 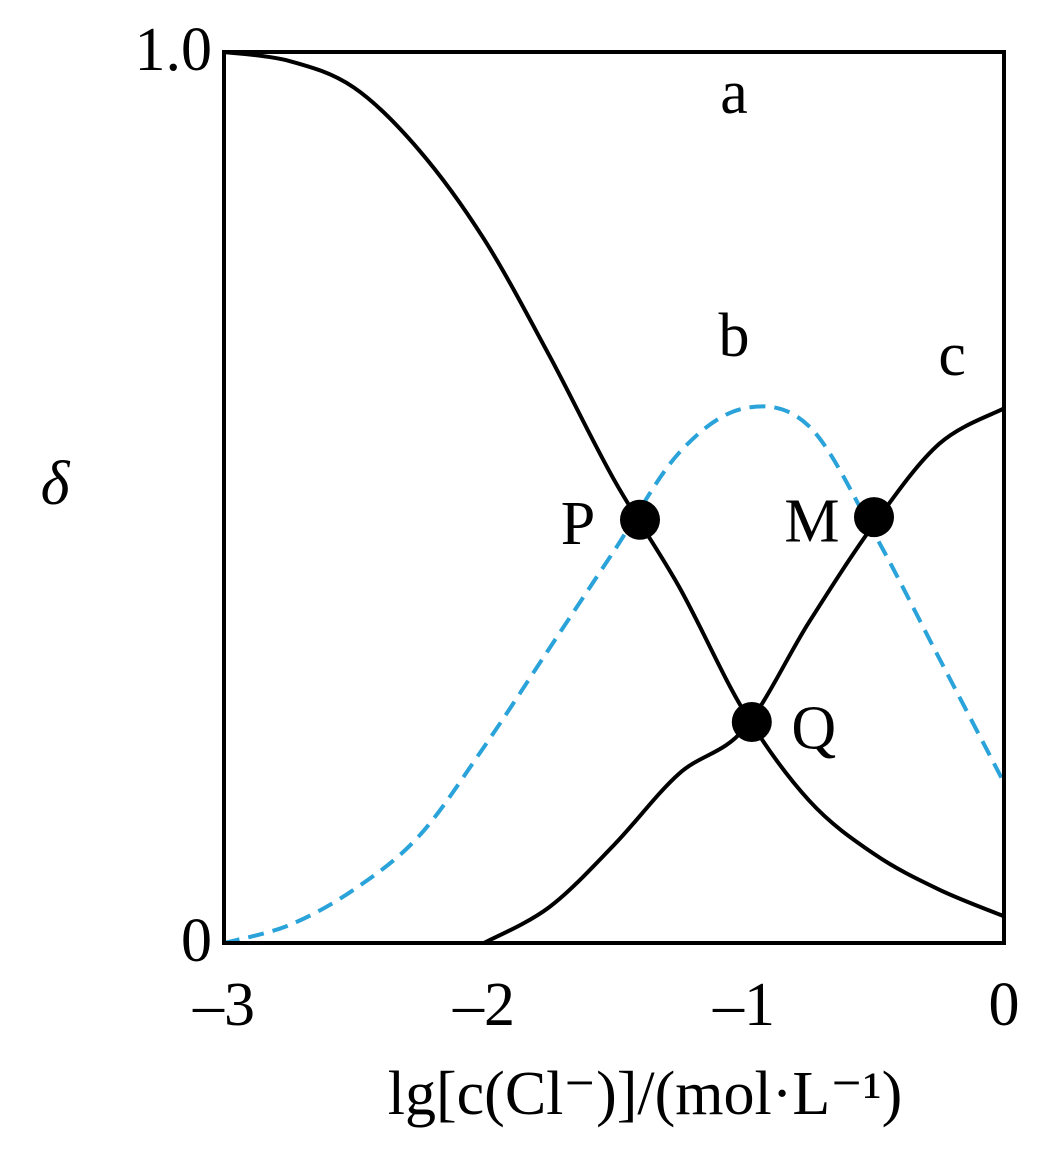 I want to click on y-tick-label: 1.0, so click(x=174, y=50).